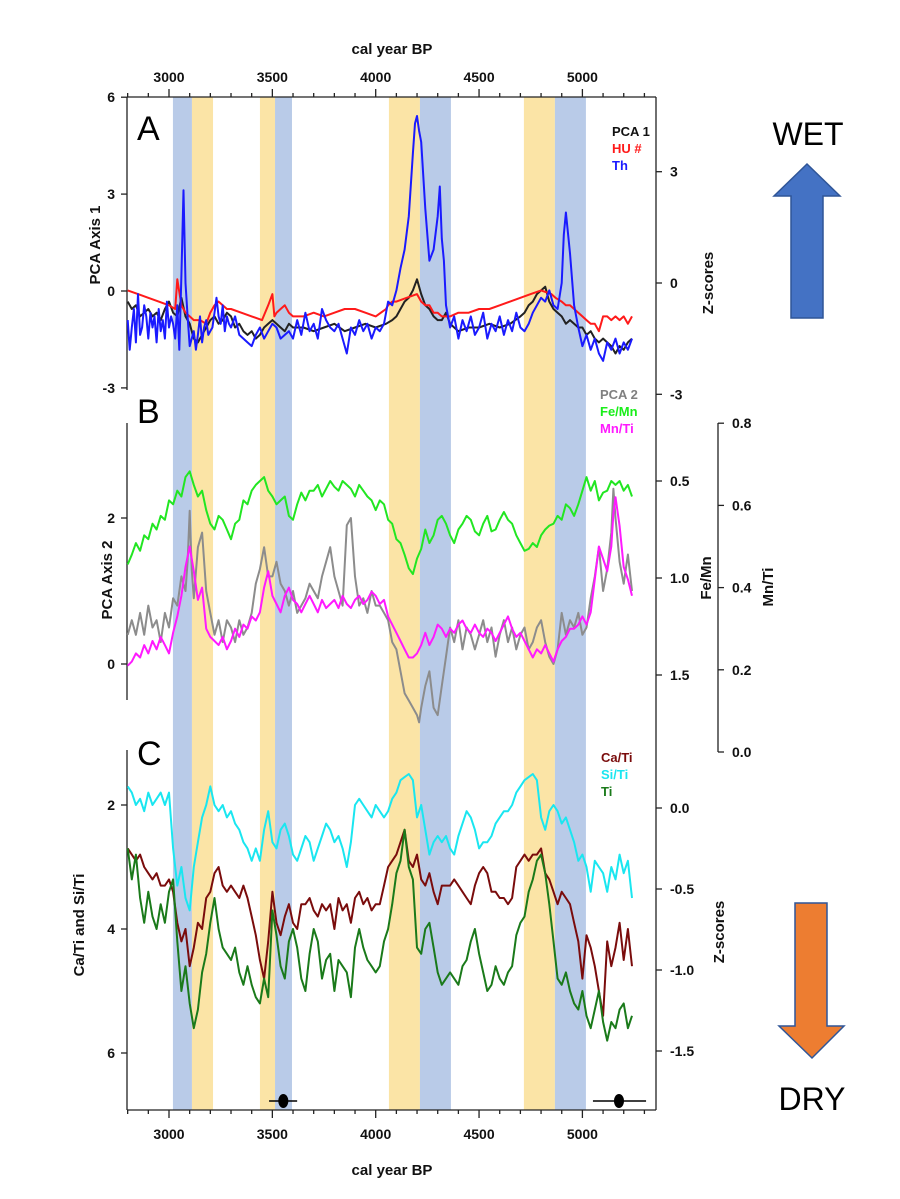 The width and height of the screenshot is (900, 1199). Describe the element at coordinates (614, 774) in the screenshot. I see `legend-si-ti: Si/Ti` at that location.